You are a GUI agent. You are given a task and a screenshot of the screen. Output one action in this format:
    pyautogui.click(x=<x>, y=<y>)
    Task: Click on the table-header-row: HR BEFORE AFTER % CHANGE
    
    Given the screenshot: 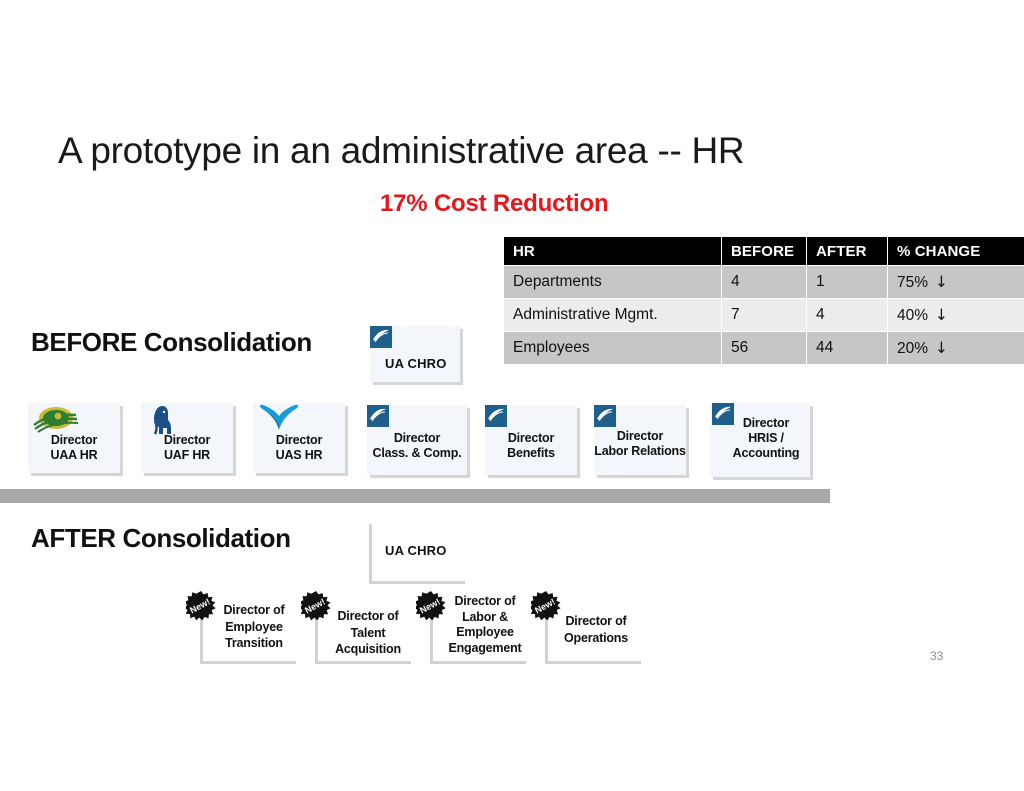 What is the action you would take?
    pyautogui.click(x=763, y=251)
    